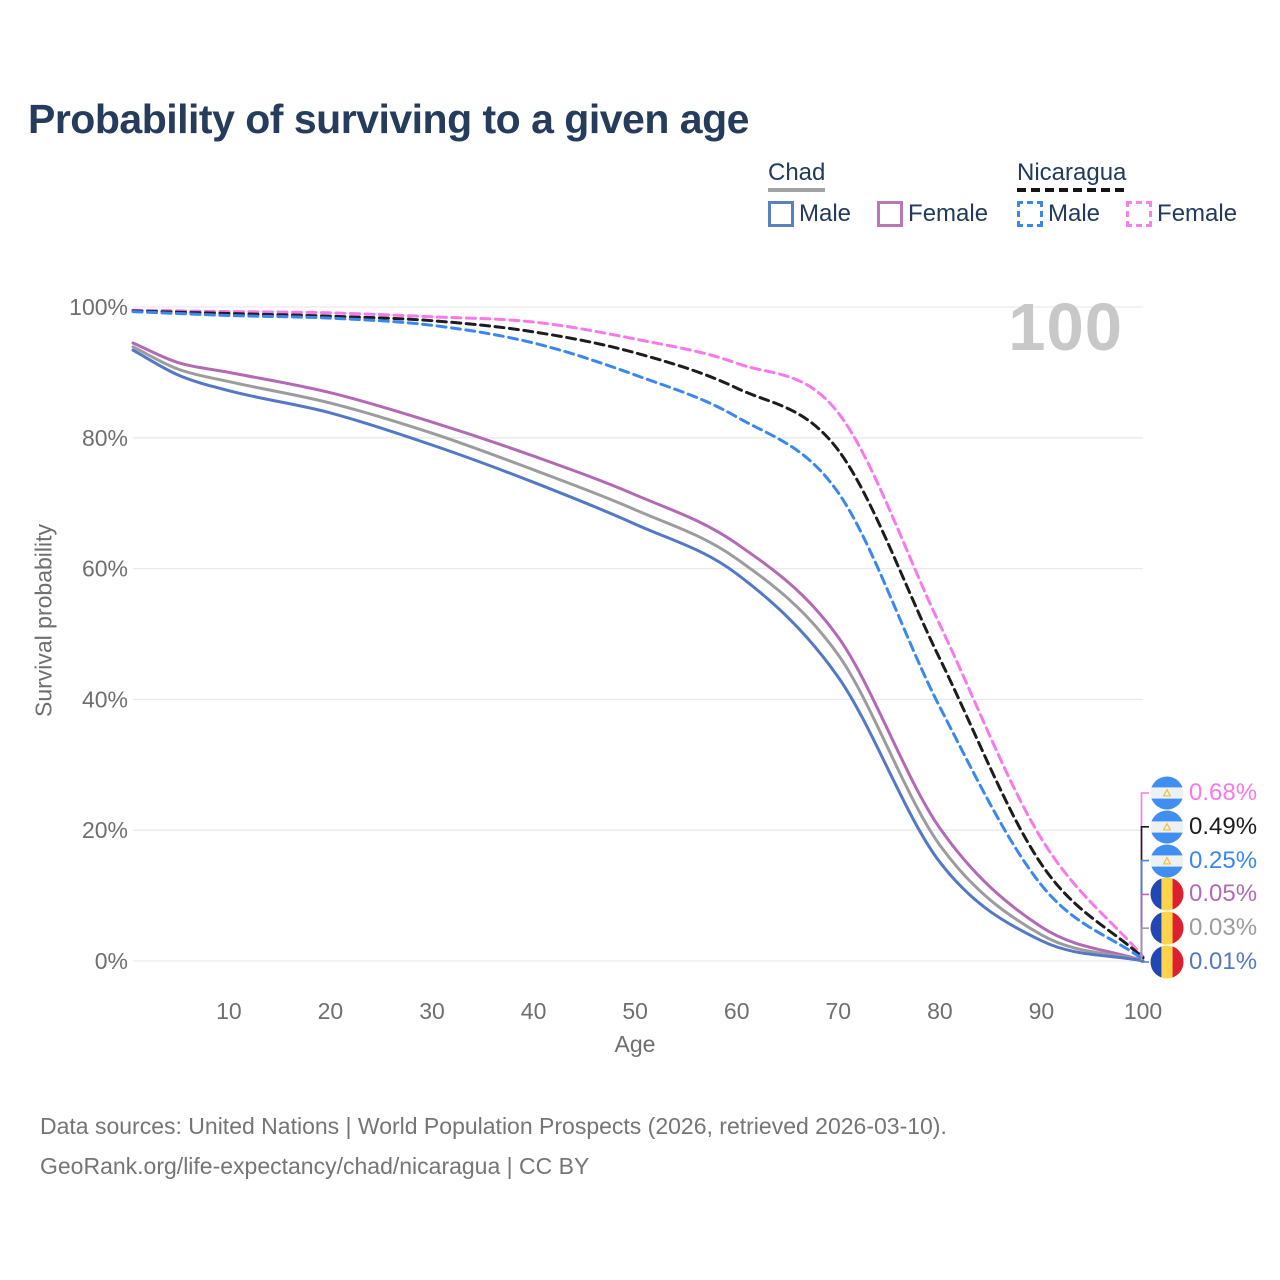  What do you see at coordinates (1144, 910) in the screenshot?
I see `end-leader-nicaragua-male` at bounding box center [1144, 910].